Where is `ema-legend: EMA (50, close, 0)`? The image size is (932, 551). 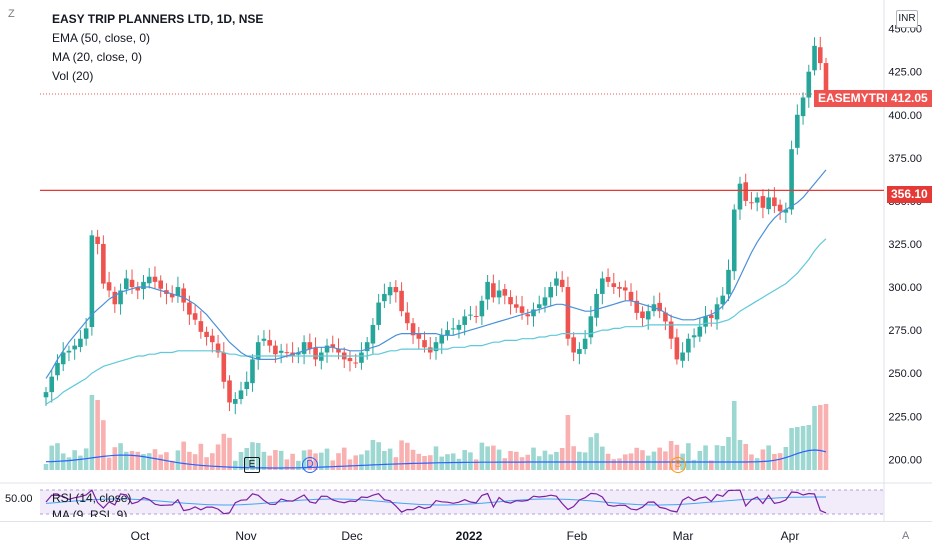
ema-legend: EMA (50, close, 0) is located at coordinates (101, 38).